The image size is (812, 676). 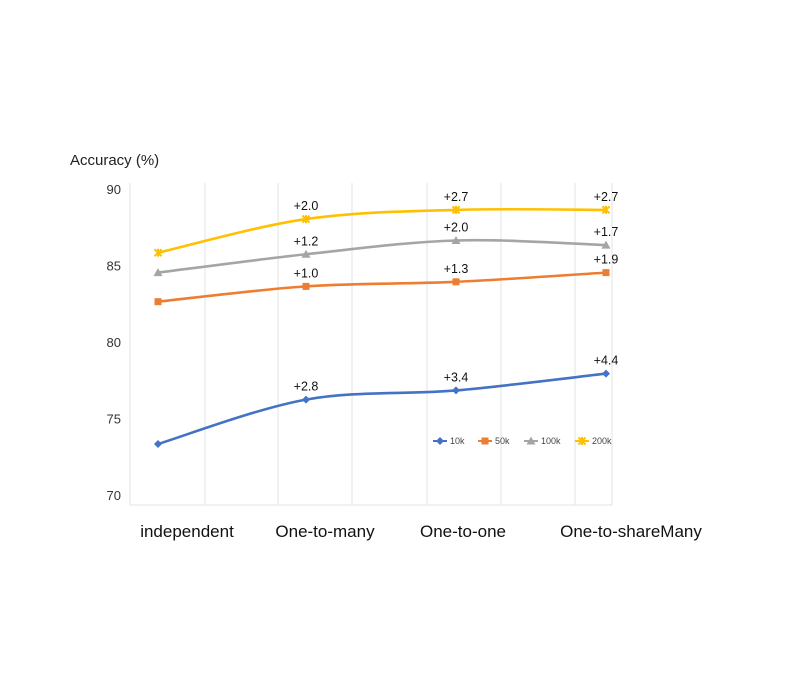 I want to click on y-tick-label: 75, so click(x=114, y=419).